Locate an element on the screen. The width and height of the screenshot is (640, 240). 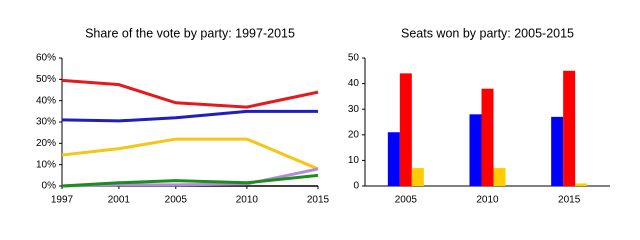
y-tick-label: 0 is located at coordinates (356, 186).